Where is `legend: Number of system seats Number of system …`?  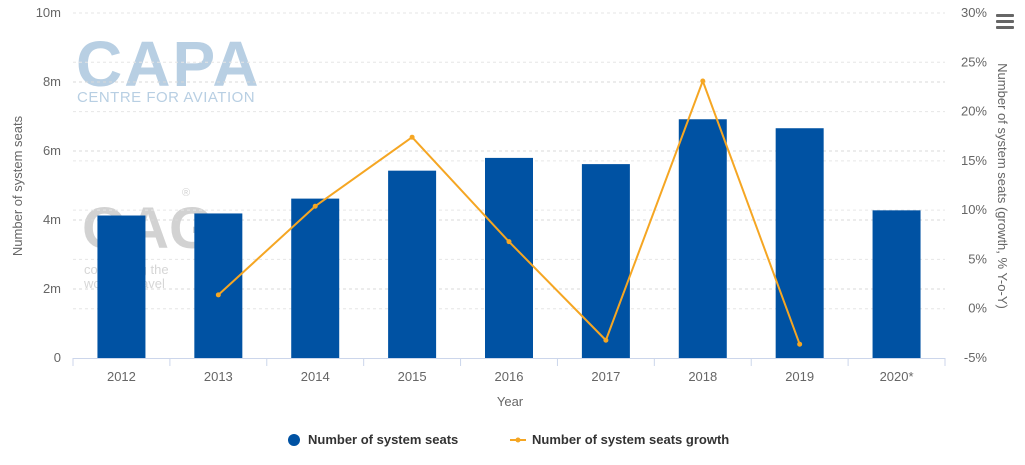
legend: Number of system seats Number of system … is located at coordinates (508, 439).